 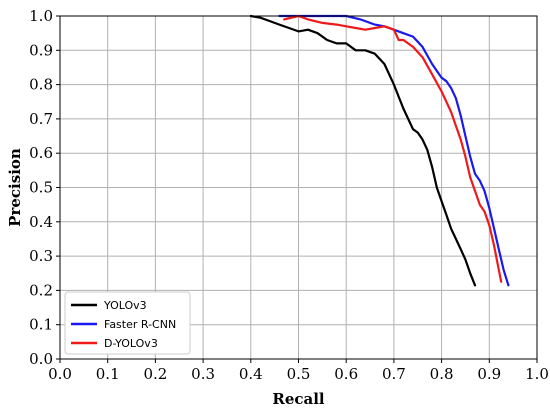 What do you see at coordinates (489, 374) in the screenshot?
I see `x-tick-label: 0.9` at bounding box center [489, 374].